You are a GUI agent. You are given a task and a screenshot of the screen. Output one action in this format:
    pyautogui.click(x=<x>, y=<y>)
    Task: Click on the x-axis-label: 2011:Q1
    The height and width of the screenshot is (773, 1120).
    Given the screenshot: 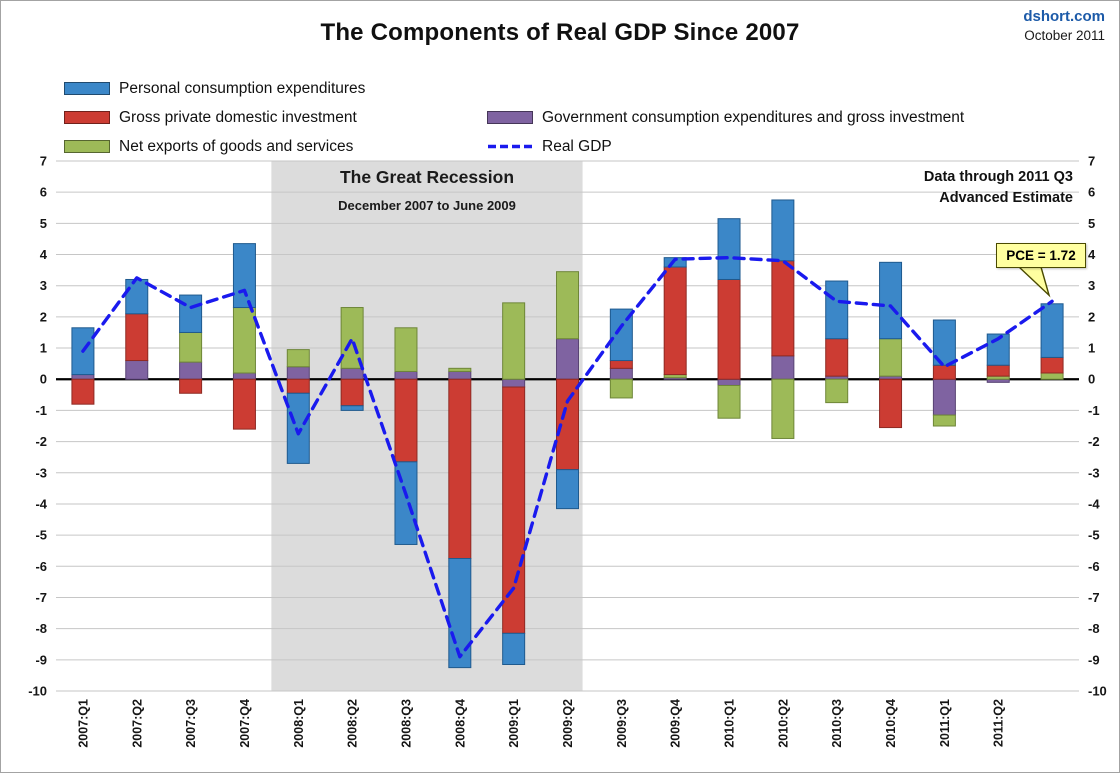 What is the action you would take?
    pyautogui.click(x=945, y=723)
    